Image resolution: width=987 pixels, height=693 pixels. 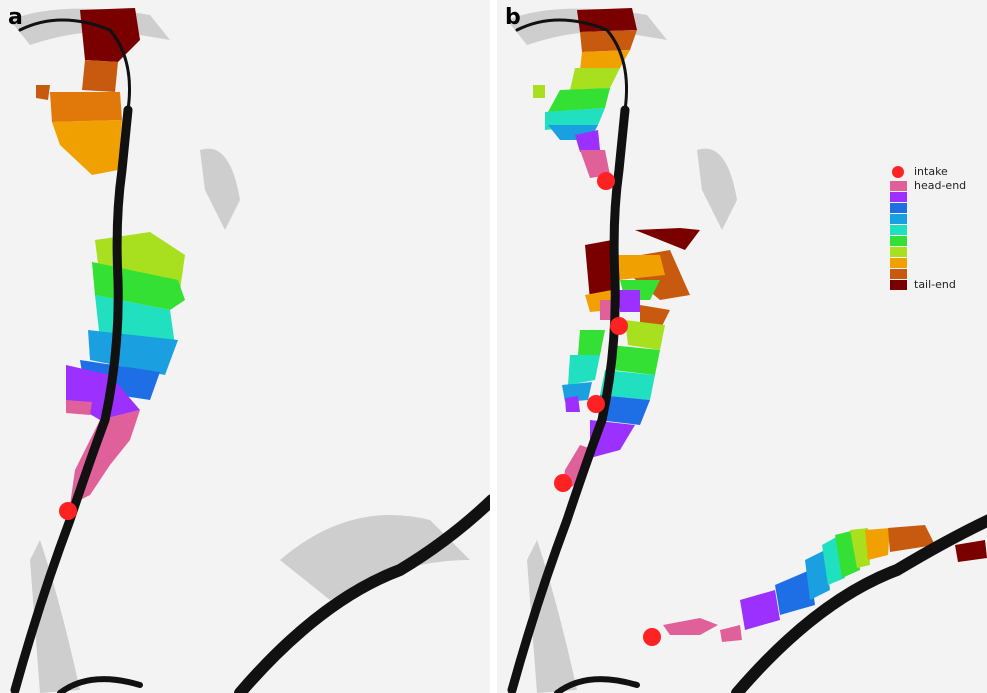 I want to click on intake-points, so click(x=607, y=409).